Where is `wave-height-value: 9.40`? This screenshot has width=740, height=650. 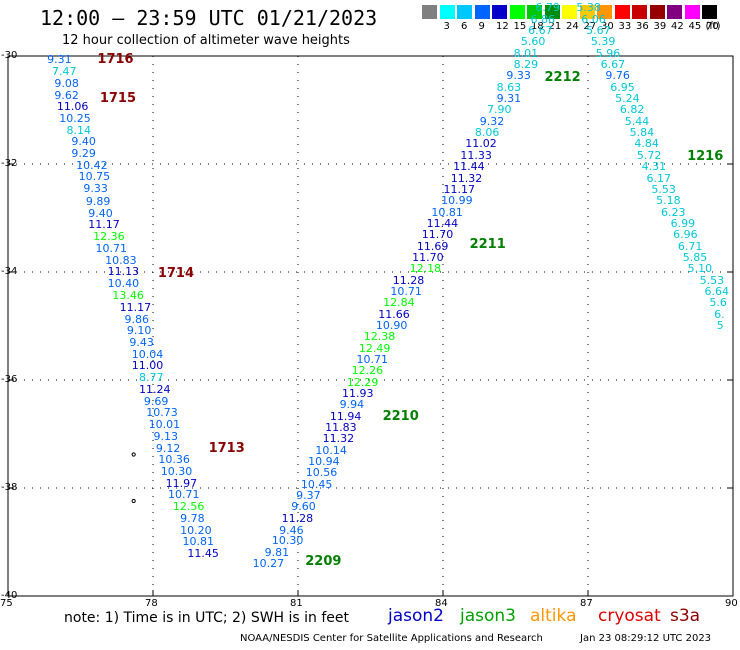 wave-height-value: 9.40 is located at coordinates (100, 213).